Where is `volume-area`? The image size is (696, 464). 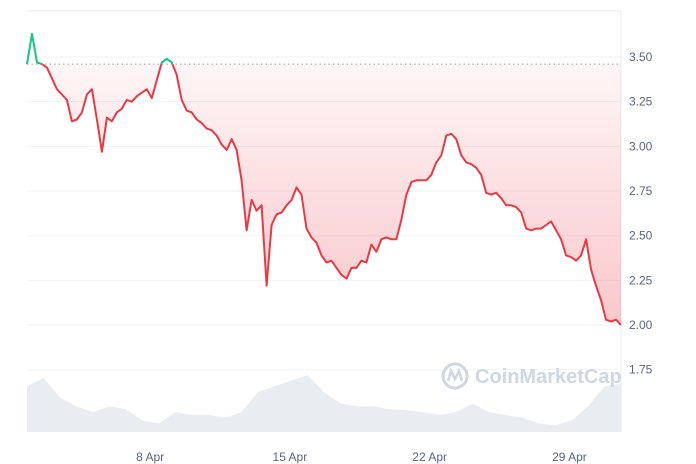
volume-area is located at coordinates (324, 403).